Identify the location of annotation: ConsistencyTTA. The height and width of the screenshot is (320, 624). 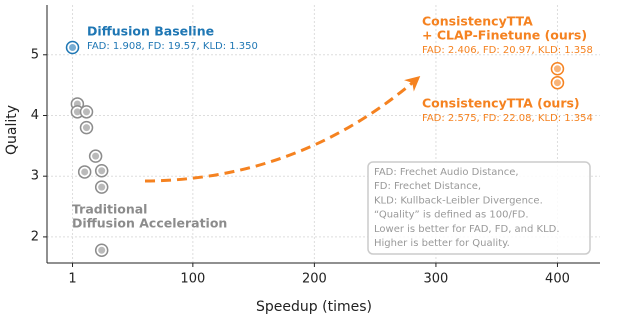
(477, 21).